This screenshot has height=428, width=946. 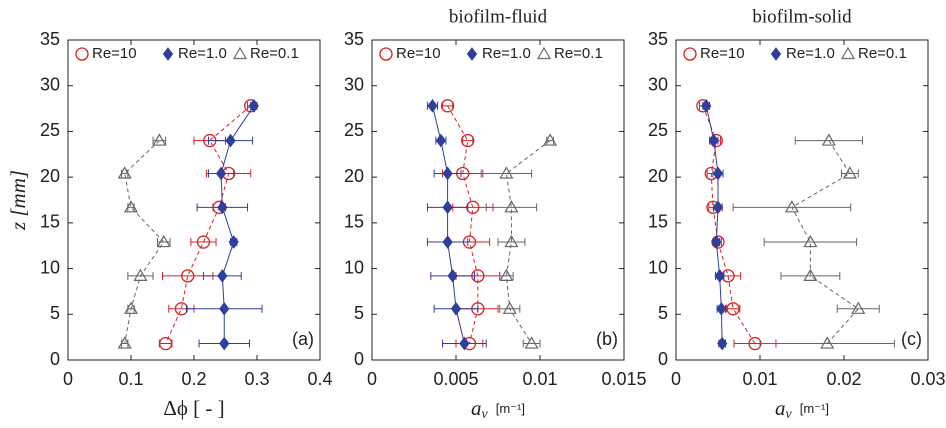 I want to click on x-axis-symbol: a, so click(x=780, y=408).